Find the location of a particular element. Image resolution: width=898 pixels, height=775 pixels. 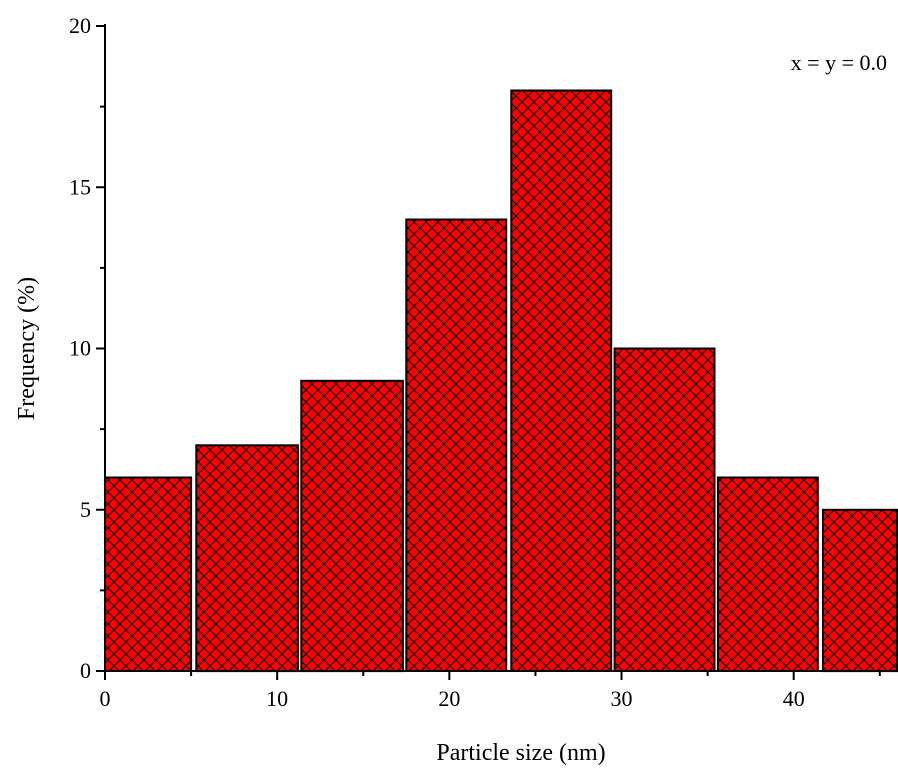

x-tick-label: 20 is located at coordinates (449, 698).